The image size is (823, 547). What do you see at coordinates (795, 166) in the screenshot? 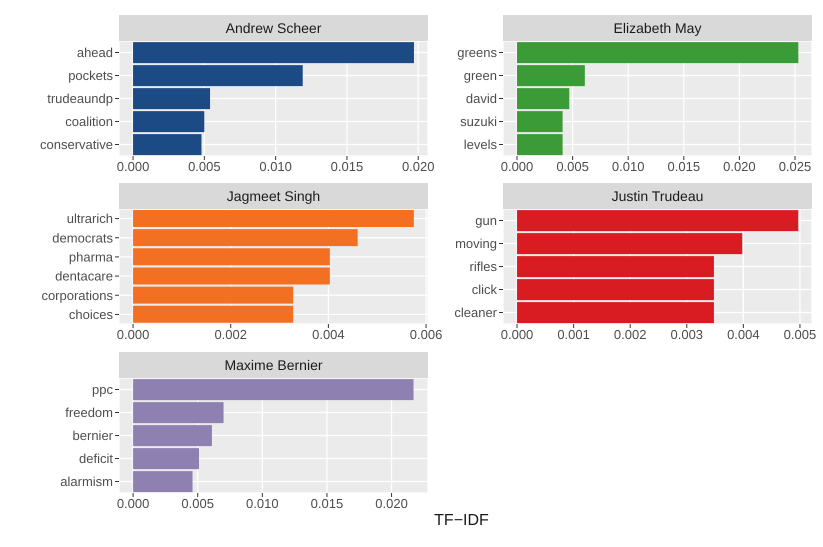
I see `x-tick-label: 0.025` at bounding box center [795, 166].